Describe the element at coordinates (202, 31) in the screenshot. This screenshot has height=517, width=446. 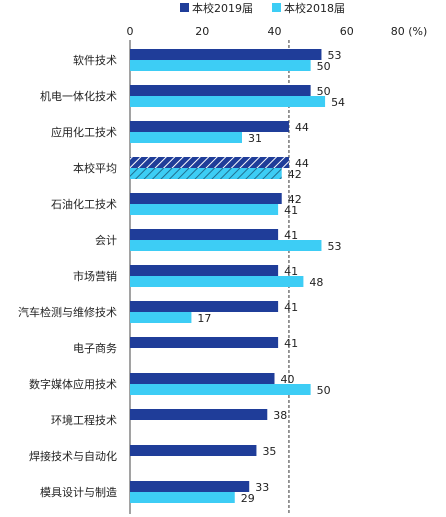
I see `x-tick-label: 20` at that location.